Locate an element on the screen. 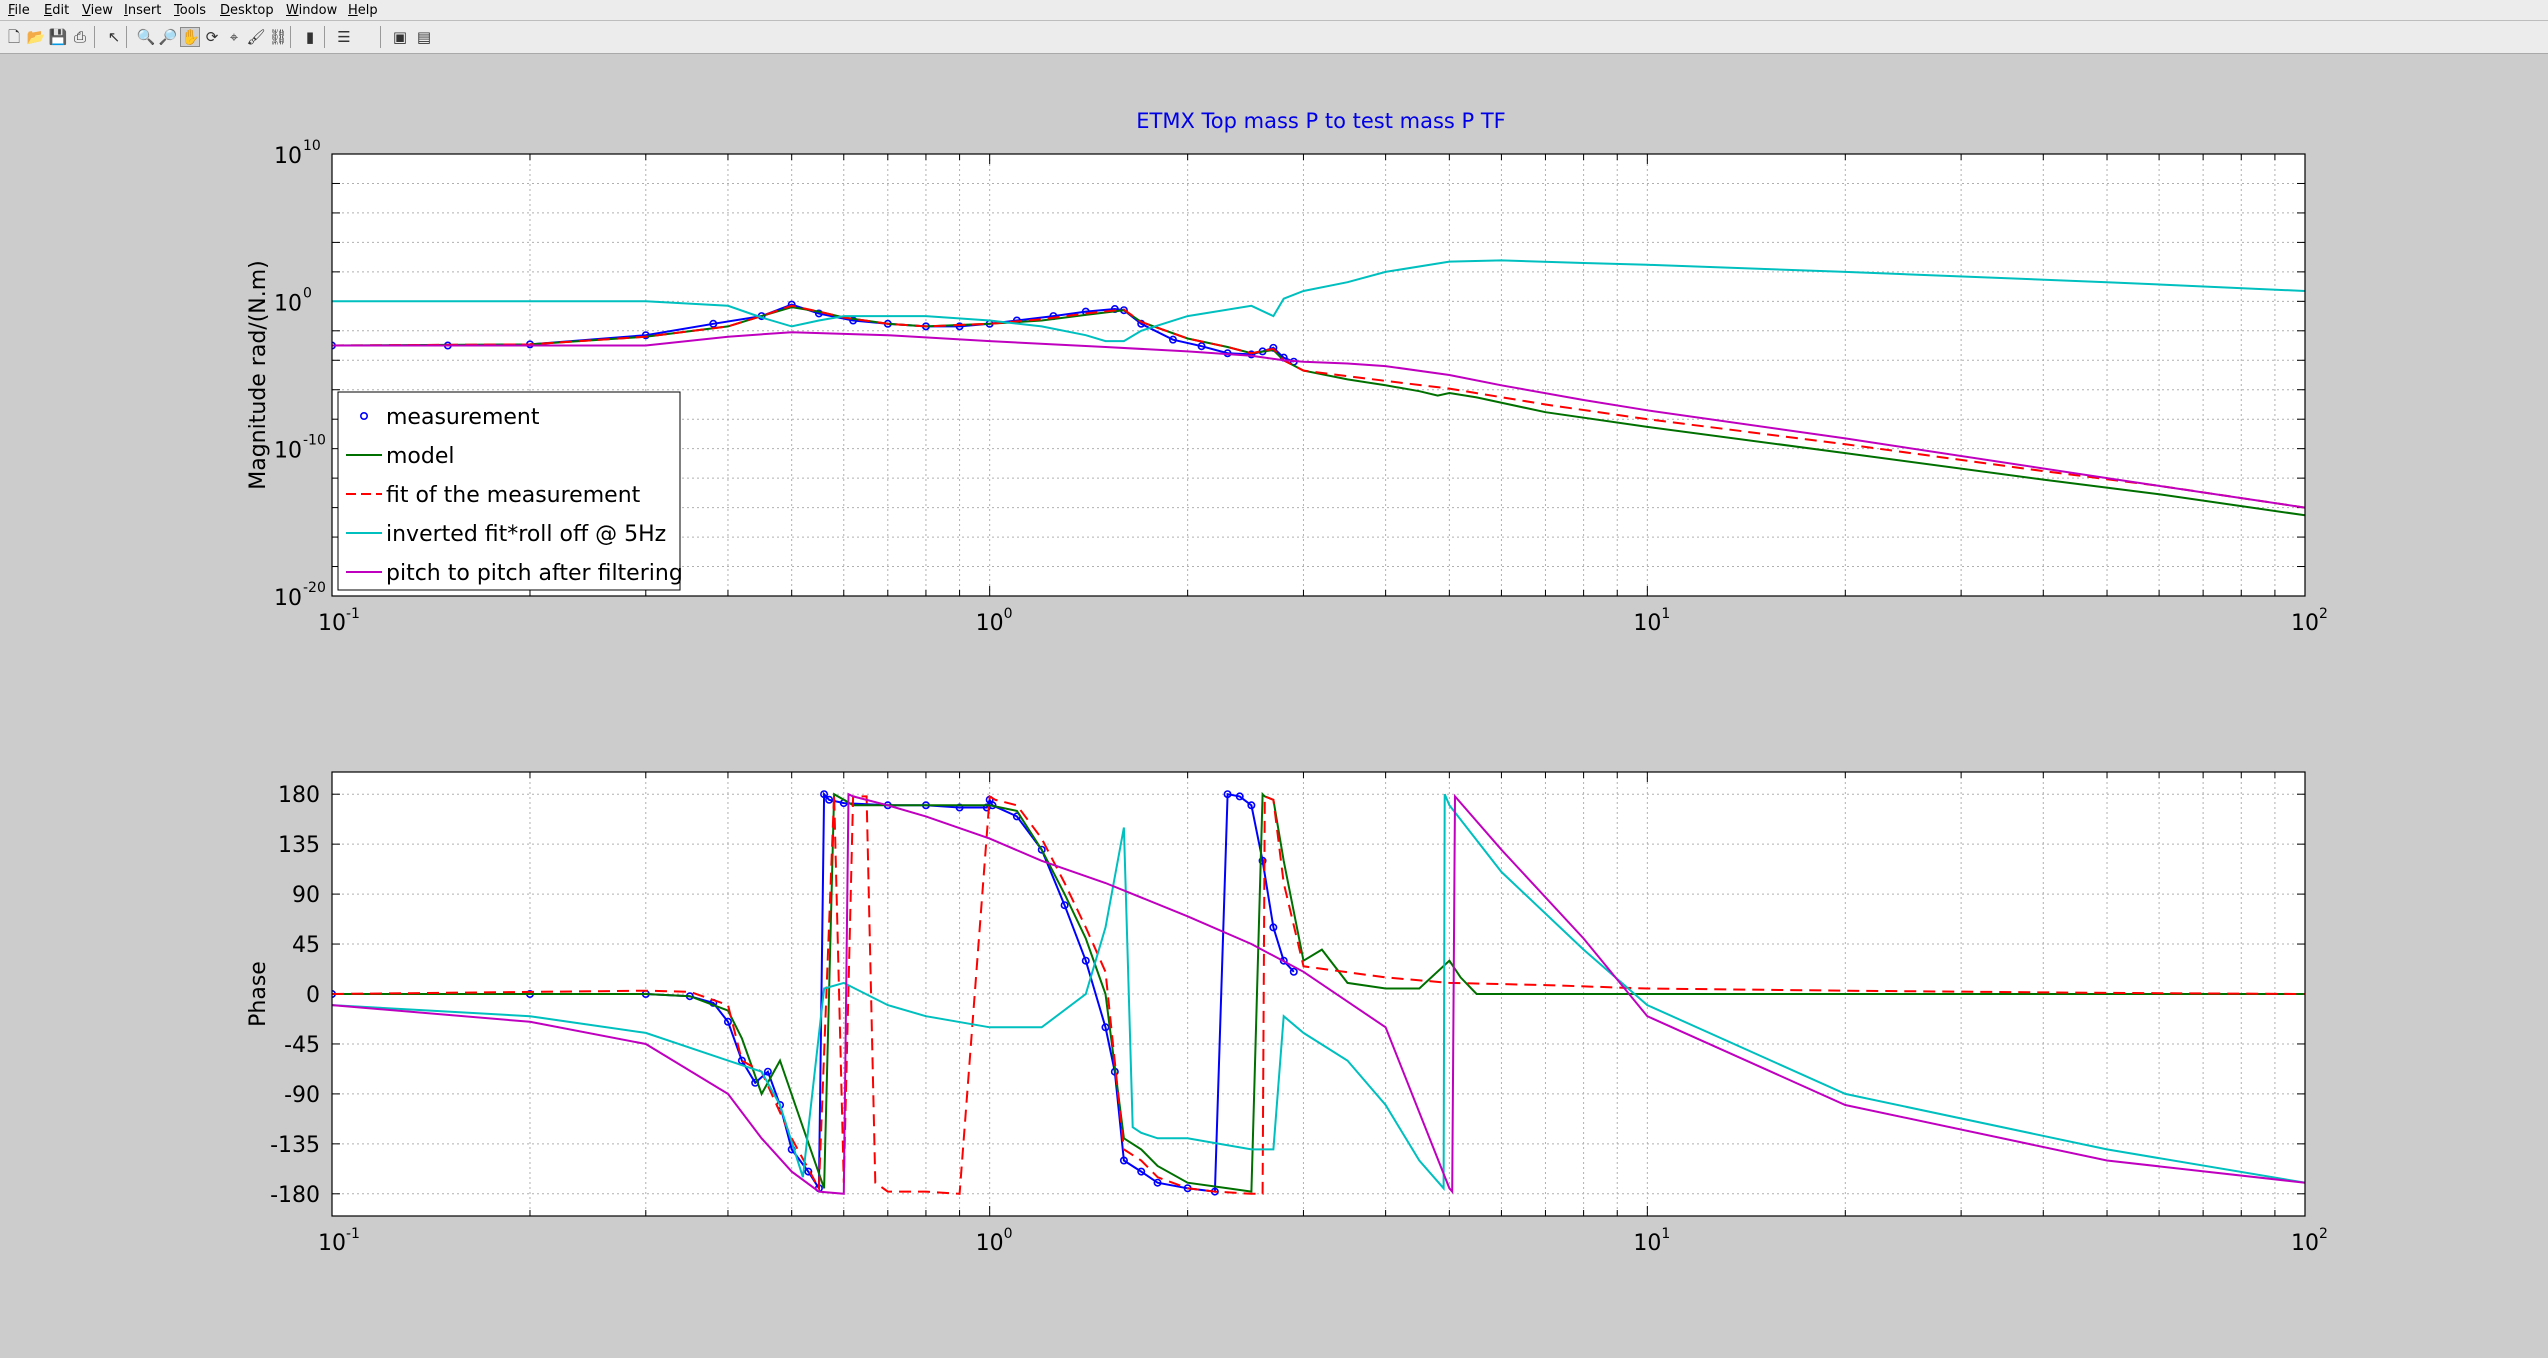 The height and width of the screenshot is (1358, 2548). insert-colorbar-icon: ▮ is located at coordinates (310, 37).